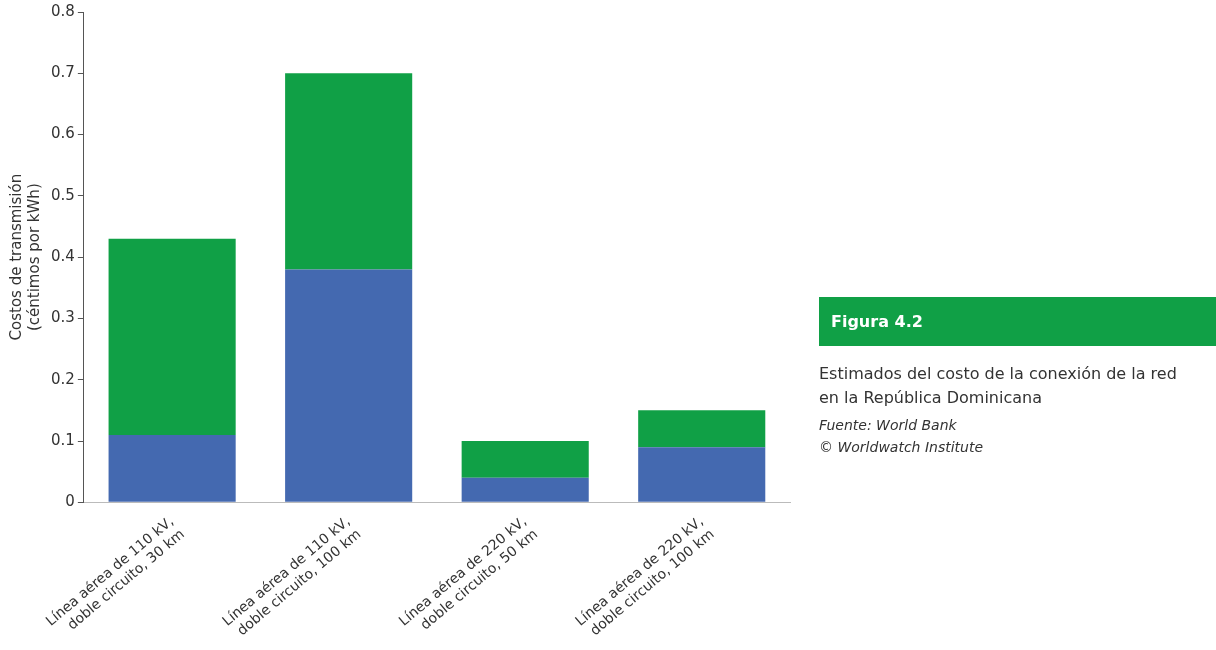  What do you see at coordinates (888, 425) in the screenshot?
I see `source-note: Fuente: World Bank` at bounding box center [888, 425].